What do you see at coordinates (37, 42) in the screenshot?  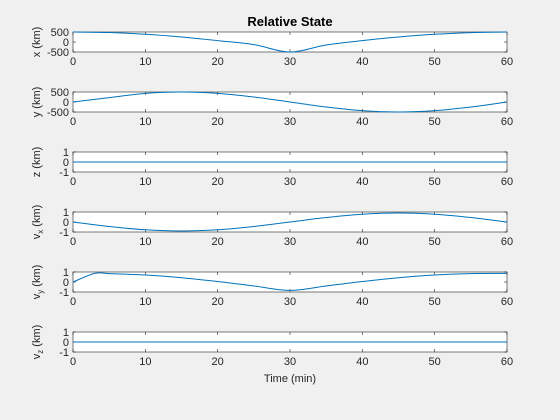 I see `y-axis-label: x (km)` at bounding box center [37, 42].